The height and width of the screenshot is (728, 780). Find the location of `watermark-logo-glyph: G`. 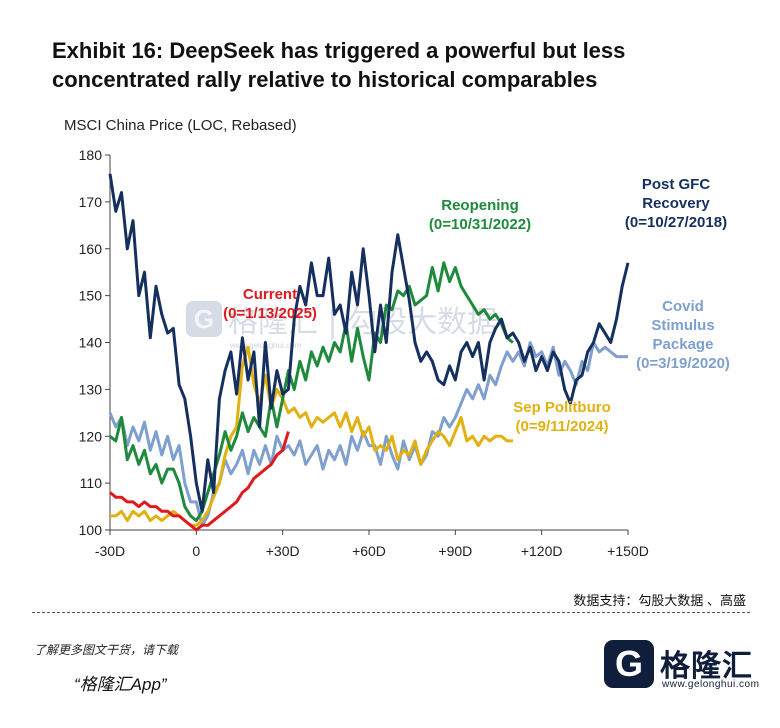

watermark-logo-glyph: G is located at coordinates (204, 319).